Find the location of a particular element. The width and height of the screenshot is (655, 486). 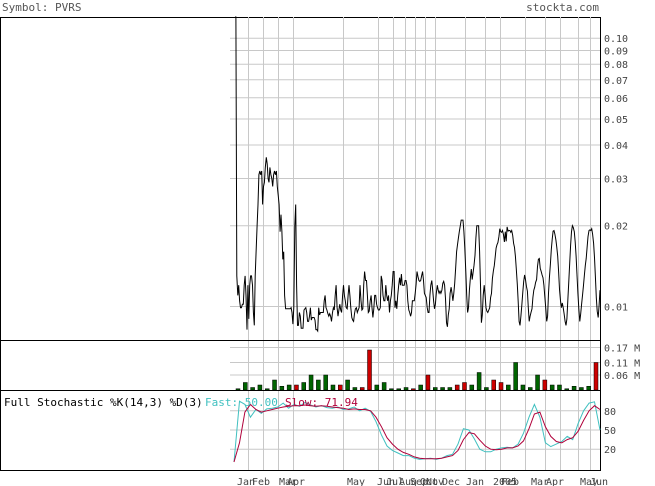

price-tick-label: 0.06 is located at coordinates (616, 99).